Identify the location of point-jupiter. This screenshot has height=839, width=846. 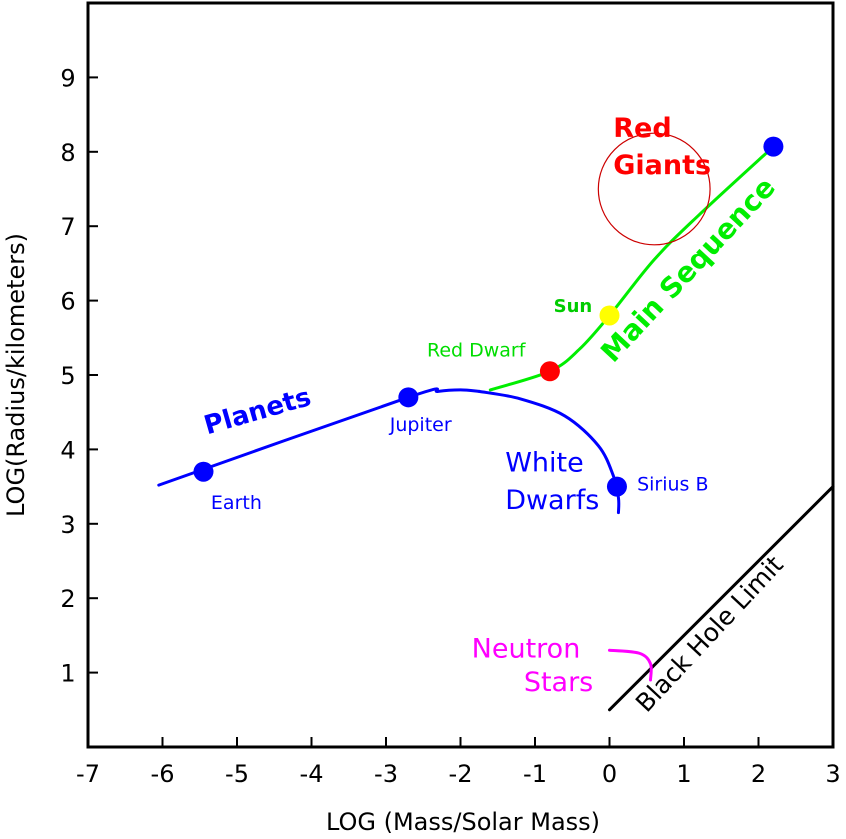
(408, 397).